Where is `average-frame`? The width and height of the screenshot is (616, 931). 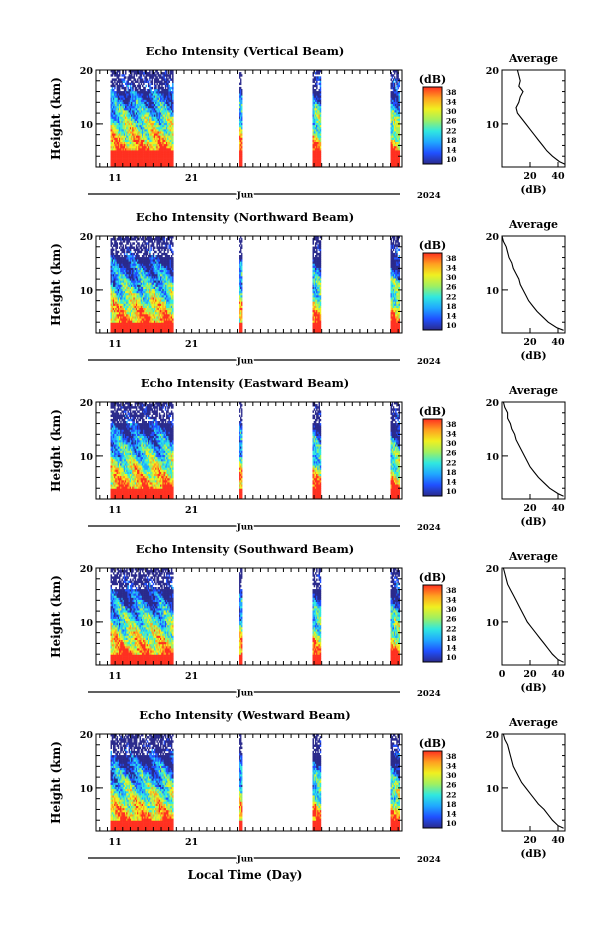 average-frame is located at coordinates (533, 118).